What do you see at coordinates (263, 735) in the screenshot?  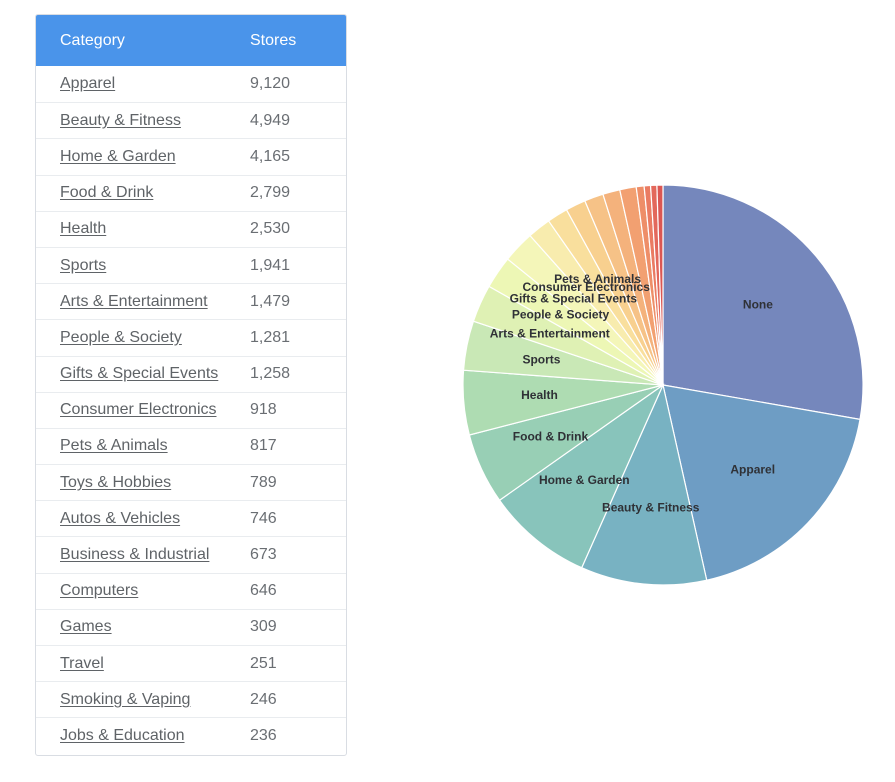 I see `stores-count: 236` at bounding box center [263, 735].